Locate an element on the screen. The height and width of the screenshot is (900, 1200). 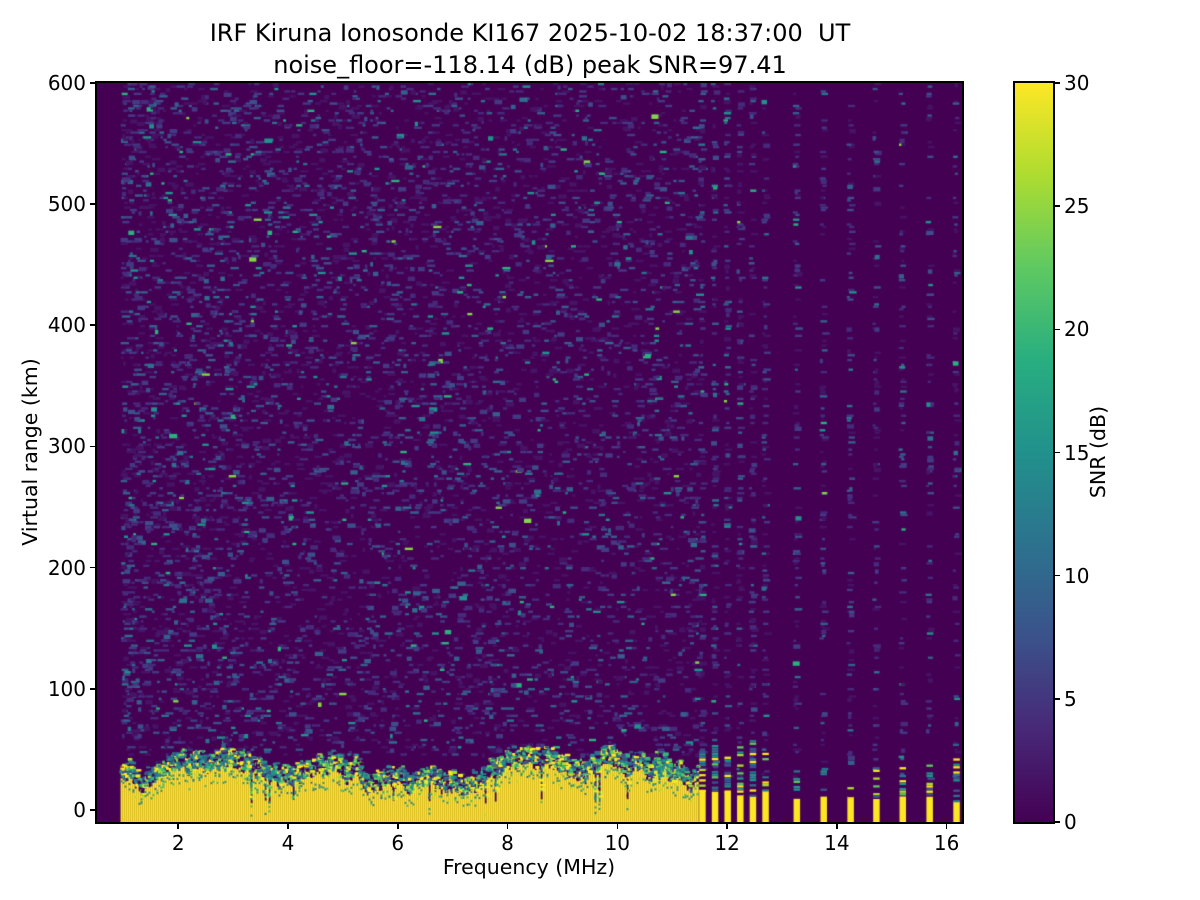
x-tick-label: 6 is located at coordinates (398, 843).